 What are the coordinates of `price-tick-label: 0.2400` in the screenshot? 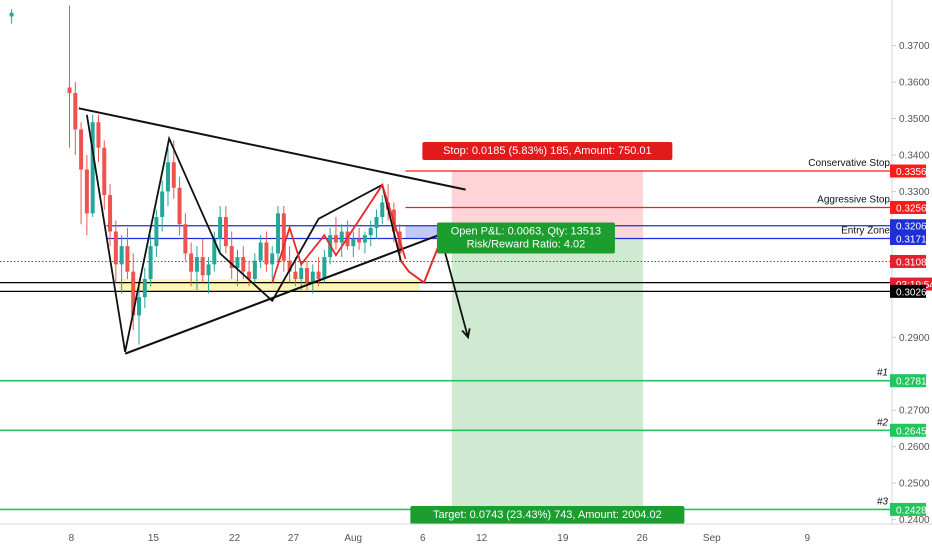 It's located at (914, 520).